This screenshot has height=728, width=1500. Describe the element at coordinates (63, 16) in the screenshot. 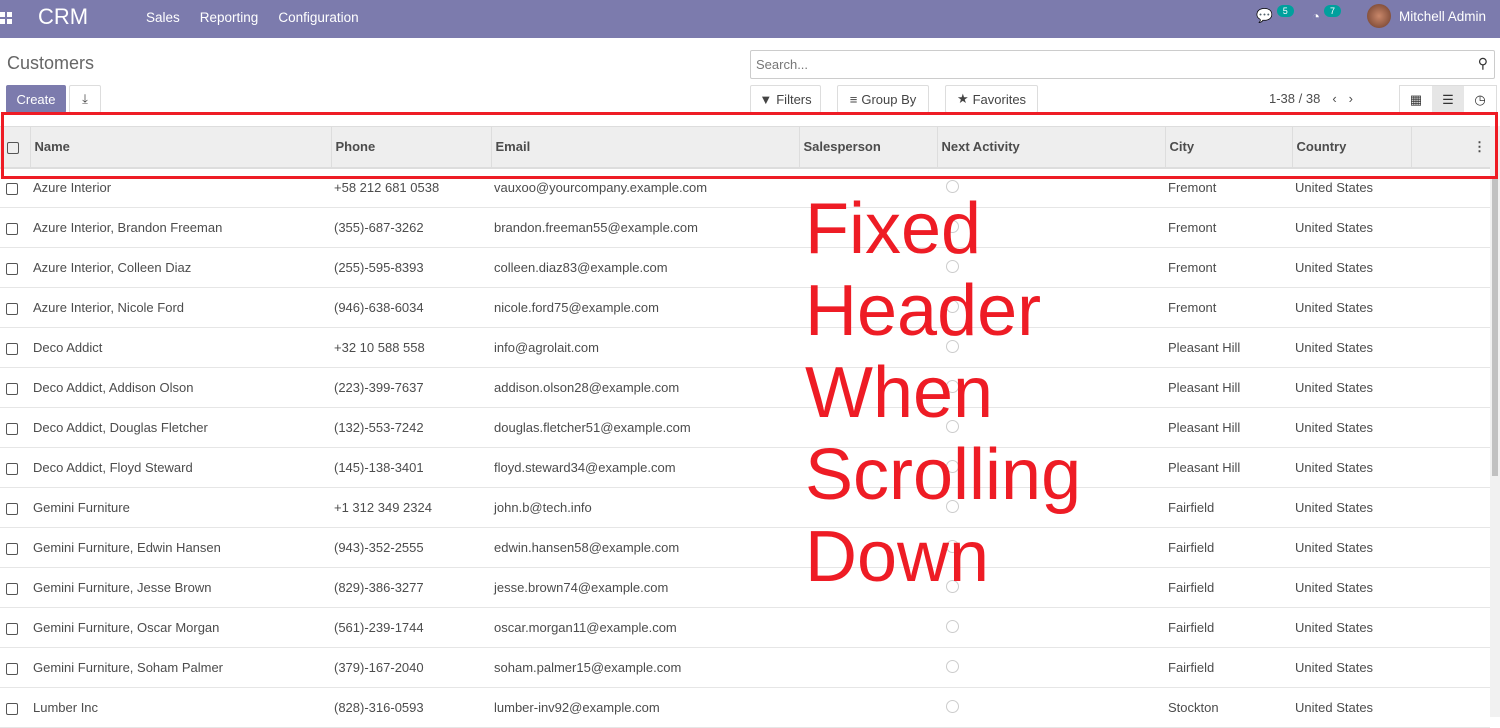

I see `app-brand: CRM` at that location.